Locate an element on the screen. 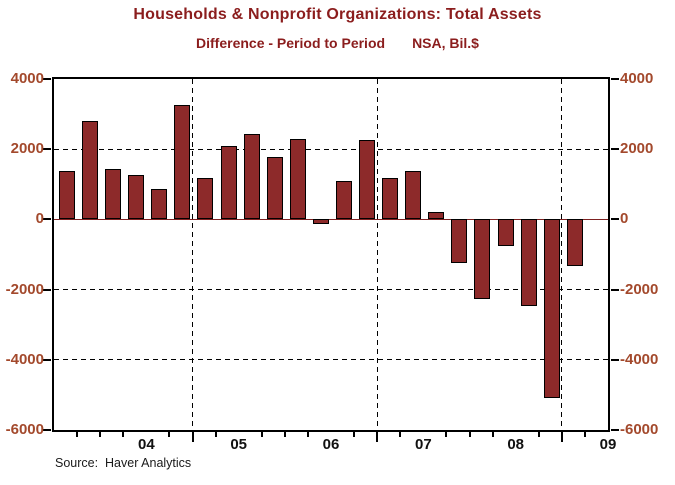  bar-2007Q4 is located at coordinates (459, 241).